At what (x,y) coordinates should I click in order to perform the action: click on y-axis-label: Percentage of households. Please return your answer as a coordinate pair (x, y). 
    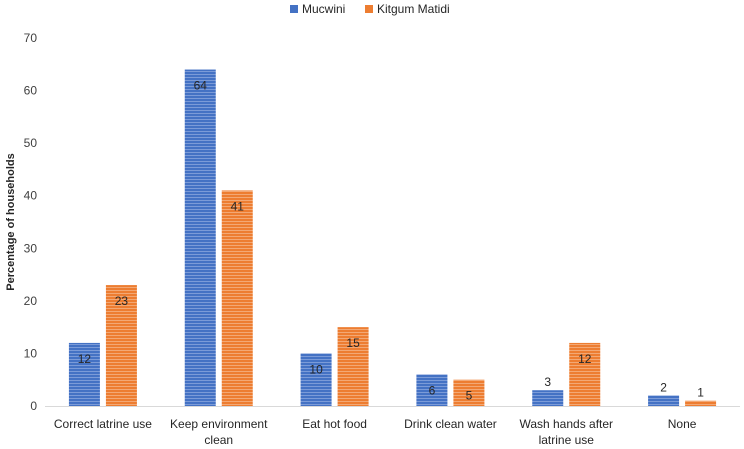
    Looking at the image, I should click on (11, 222).